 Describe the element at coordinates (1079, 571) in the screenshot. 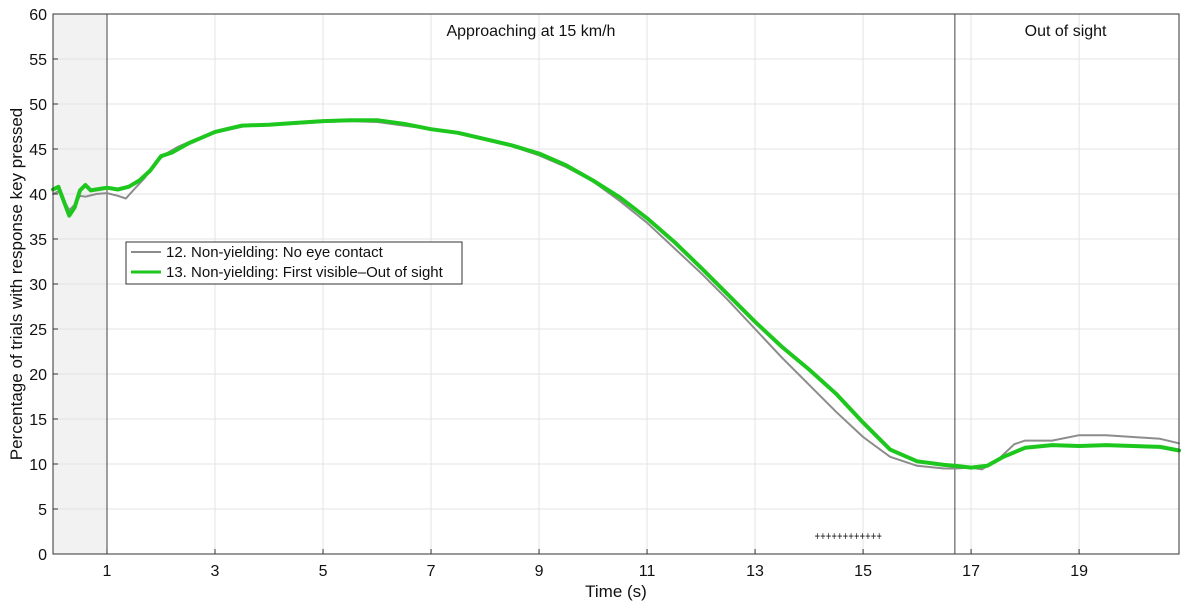

I see `x-tick-label-19: 19` at that location.